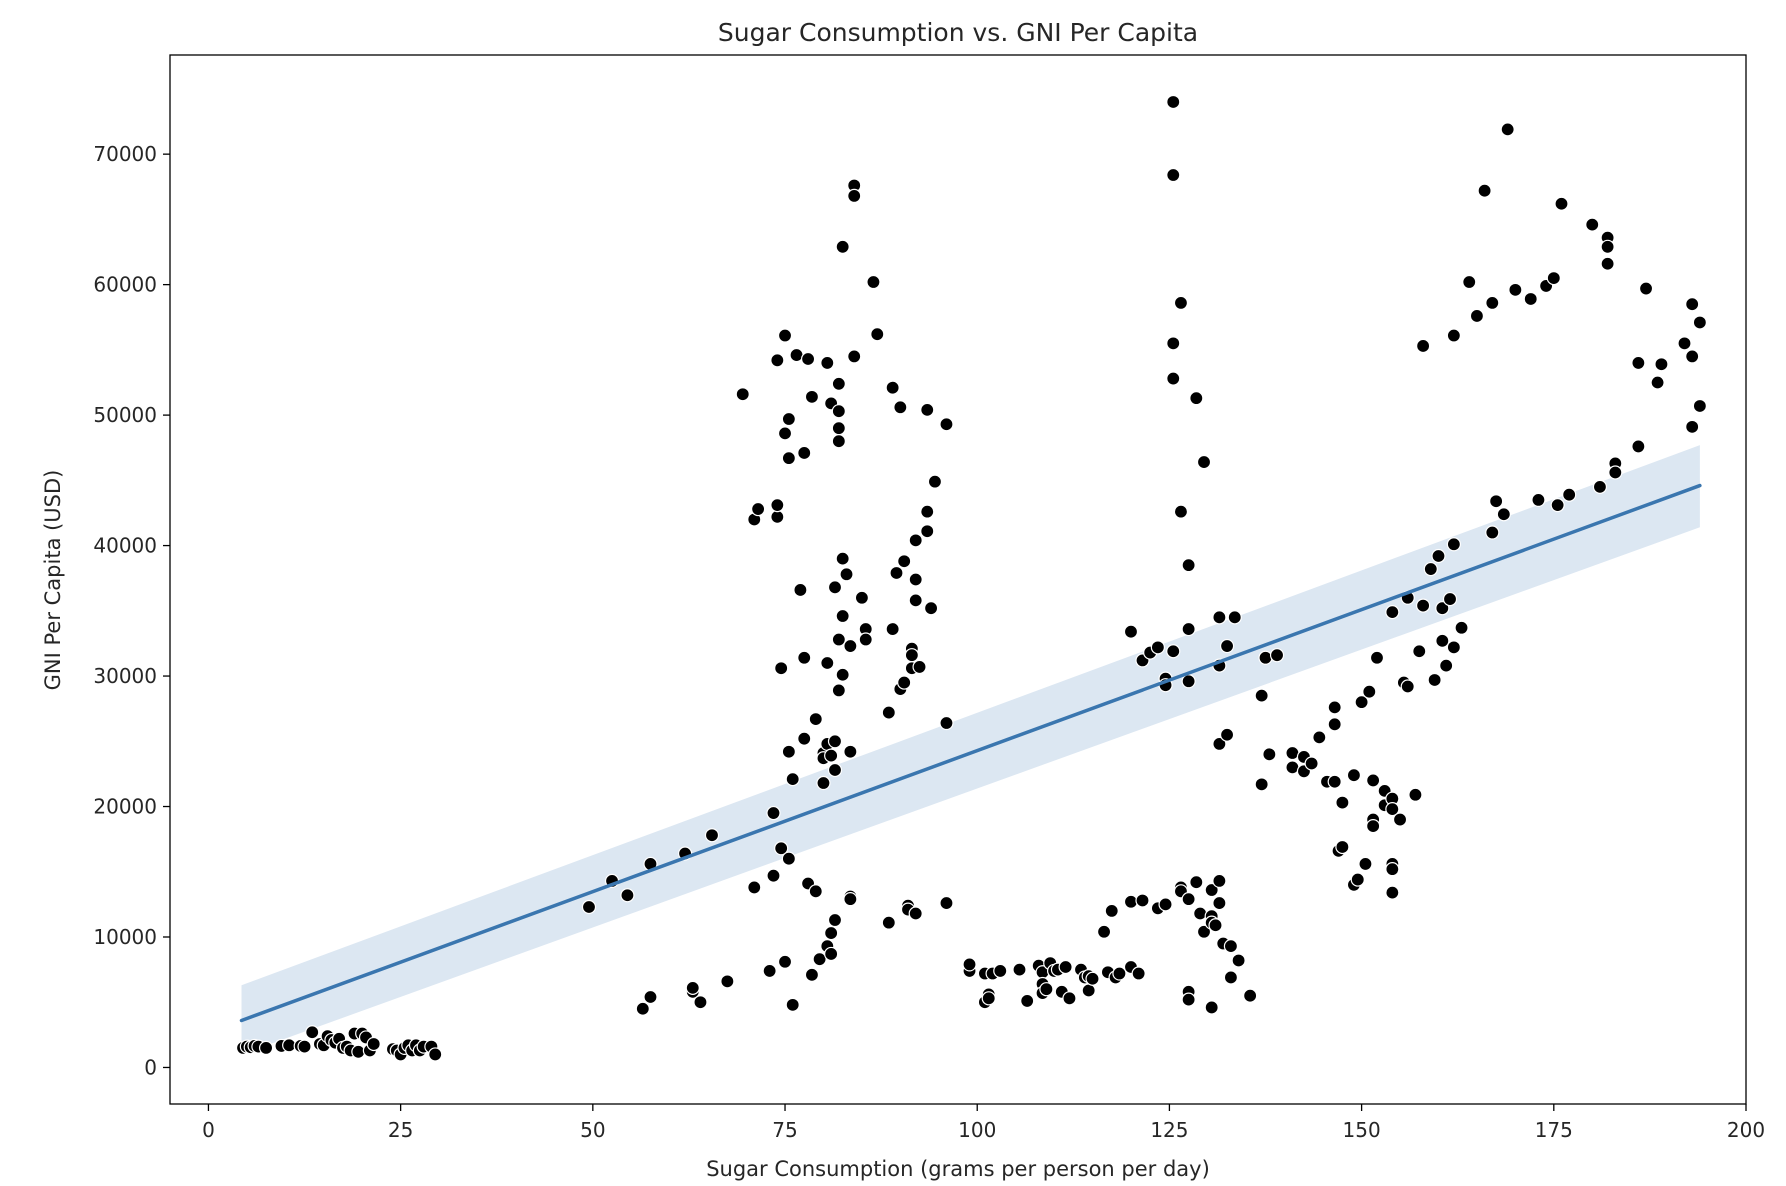 The width and height of the screenshot is (1786, 1186). Describe the element at coordinates (125, 154) in the screenshot. I see `y-tick-label: 70000` at that location.